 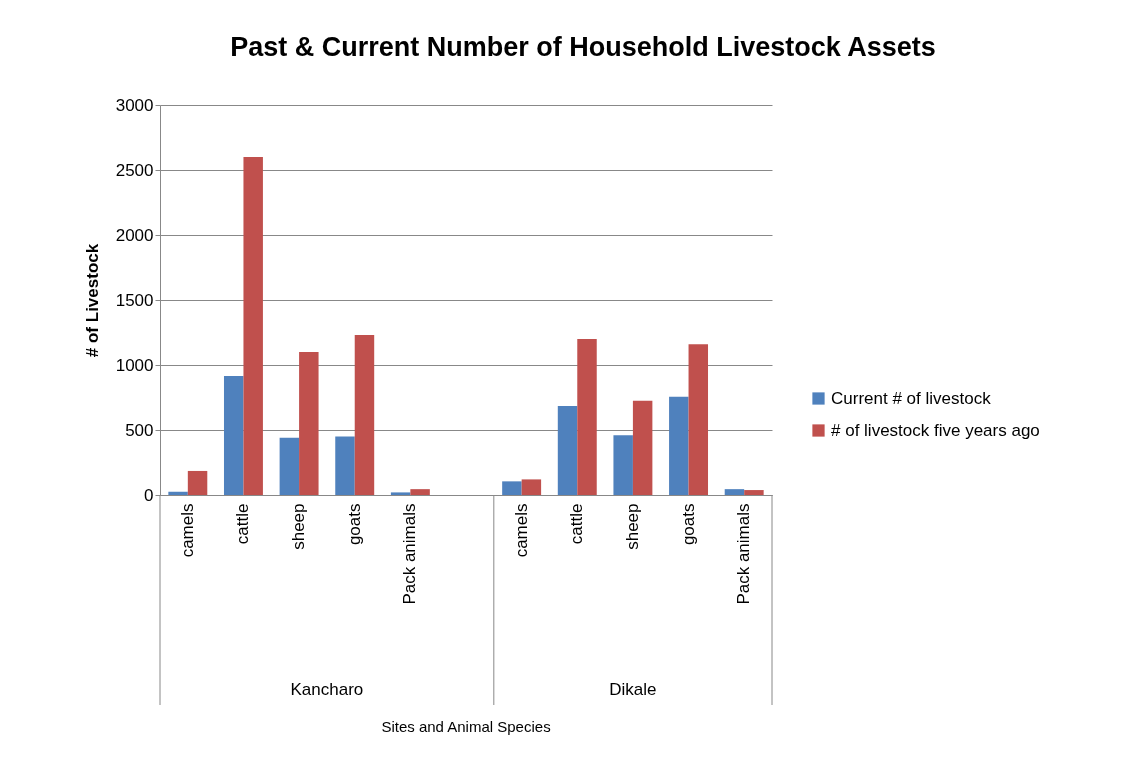 What do you see at coordinates (149, 495) in the screenshot?
I see `y-tick-label: 0` at bounding box center [149, 495].